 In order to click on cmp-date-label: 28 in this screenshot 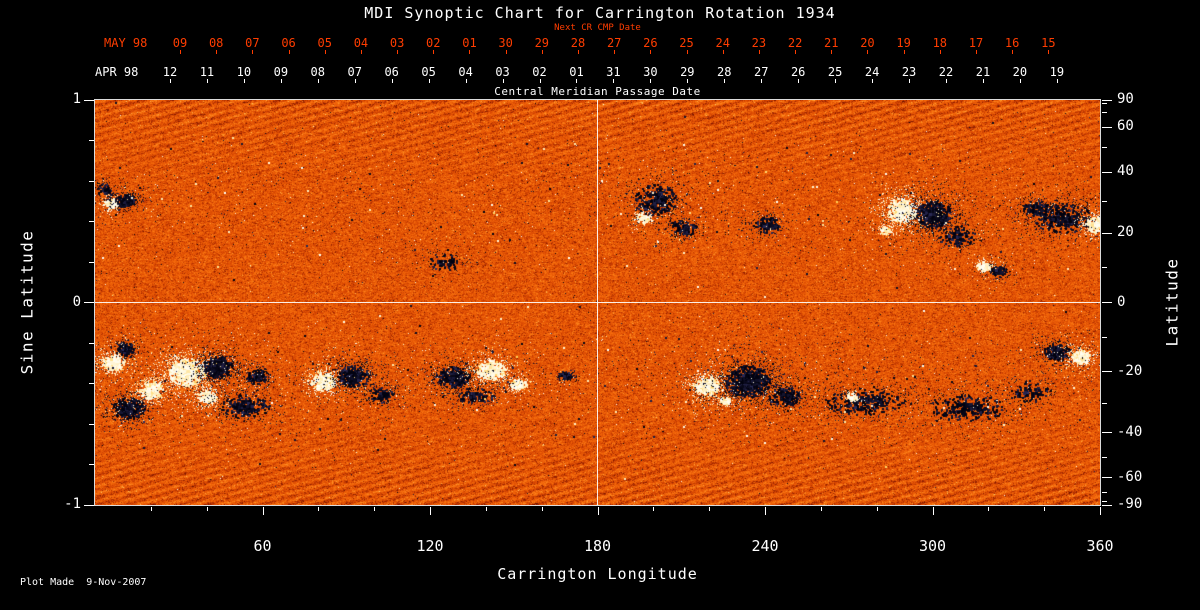, I will do `click(724, 72)`.